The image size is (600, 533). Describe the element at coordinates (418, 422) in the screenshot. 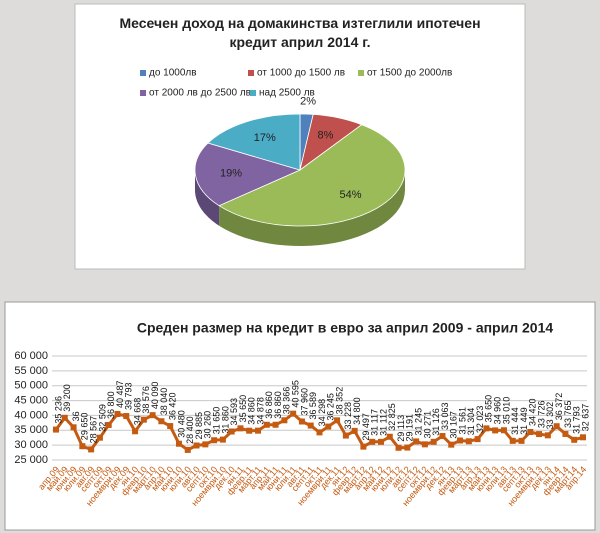

I see `data-label: 31 245` at that location.